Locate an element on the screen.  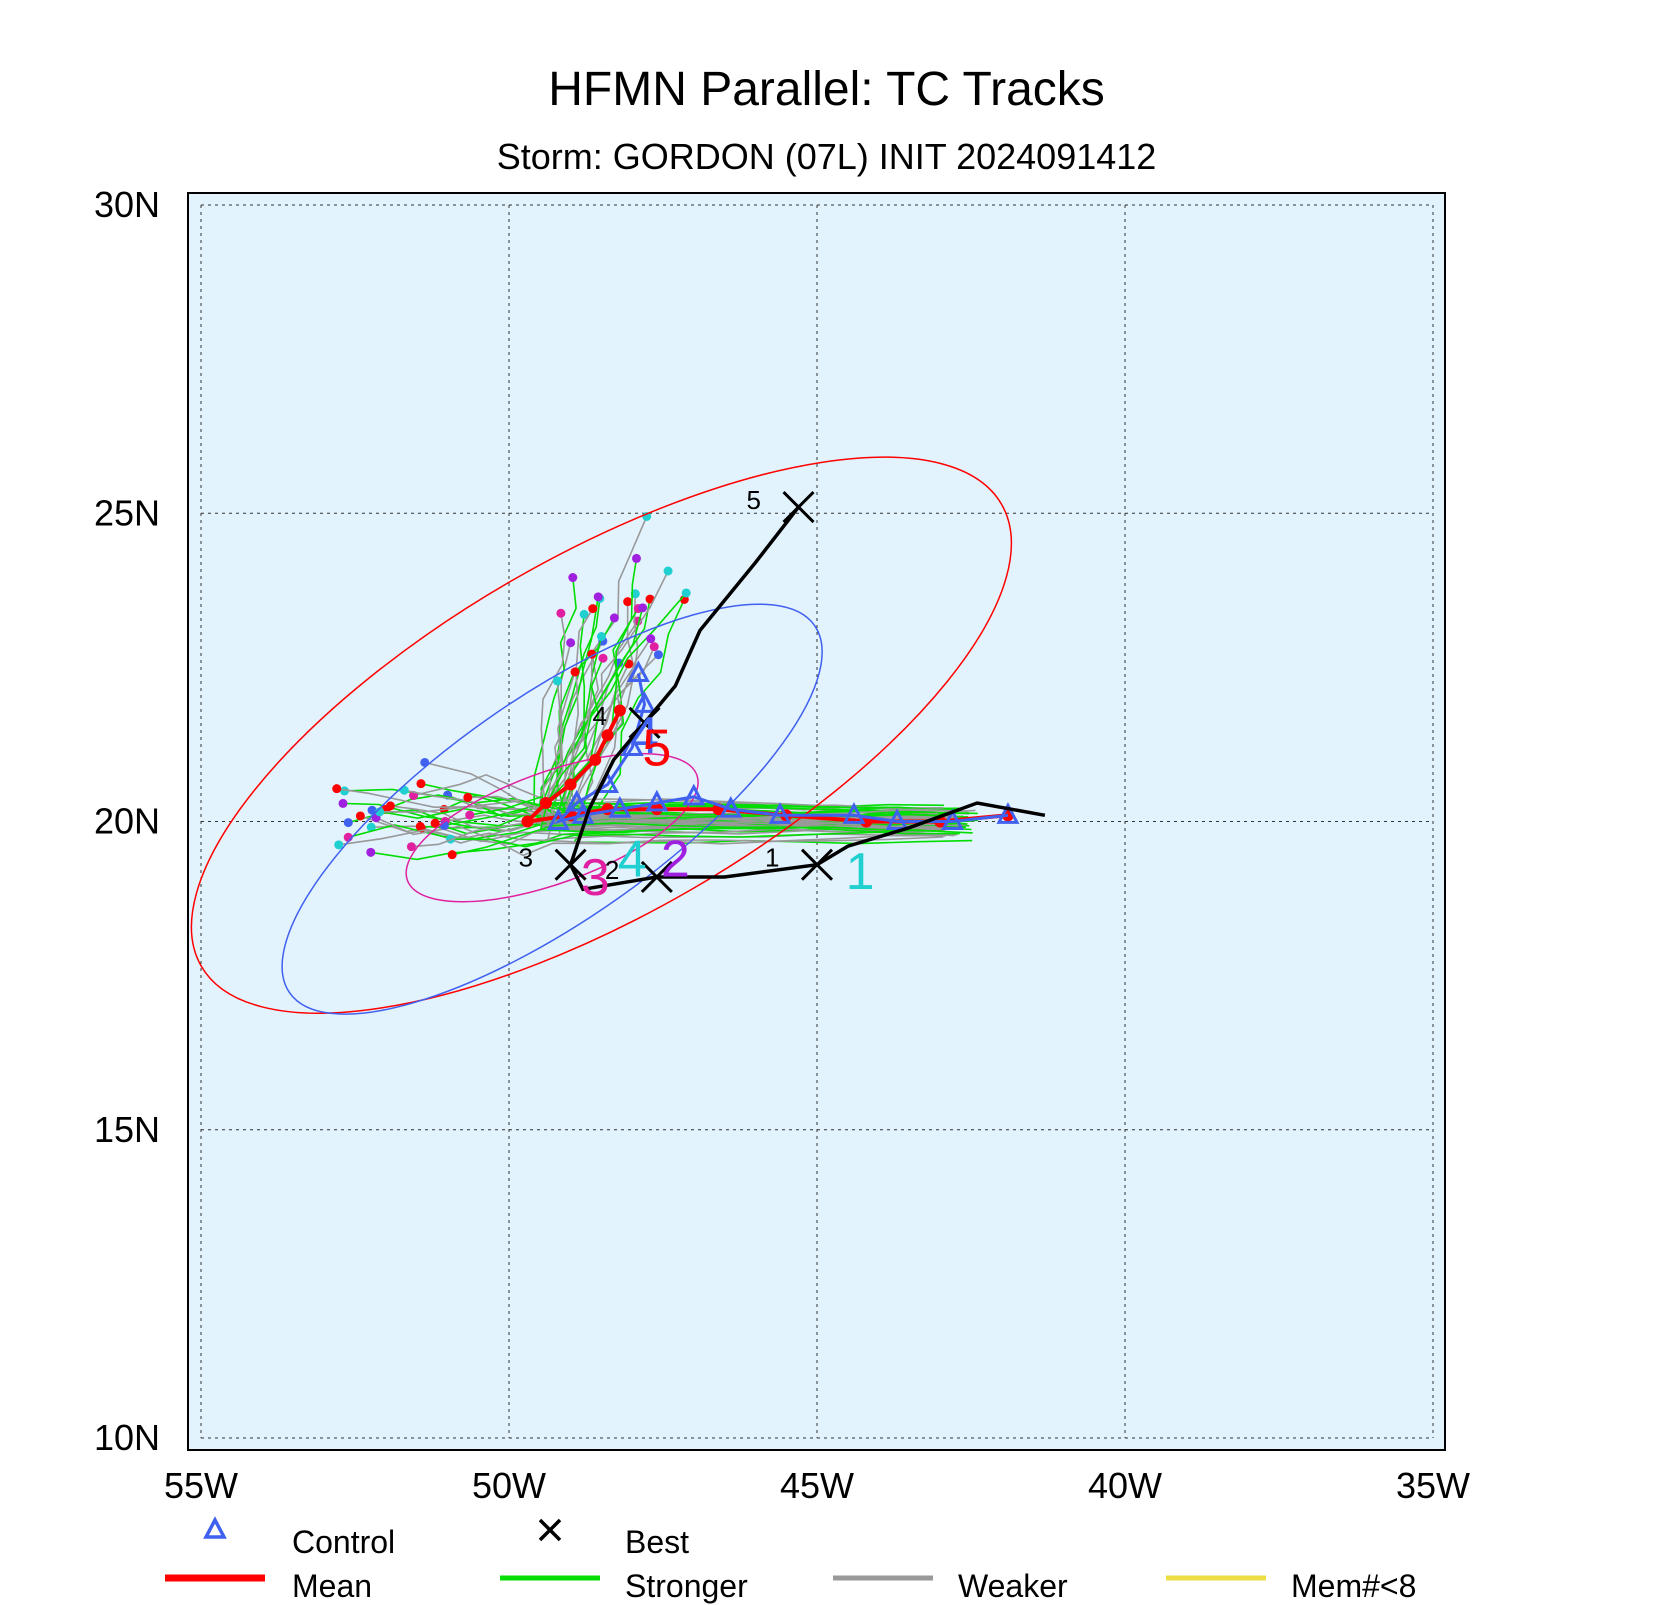
best-track: 1 2 3 4 5 is located at coordinates (782, 689).